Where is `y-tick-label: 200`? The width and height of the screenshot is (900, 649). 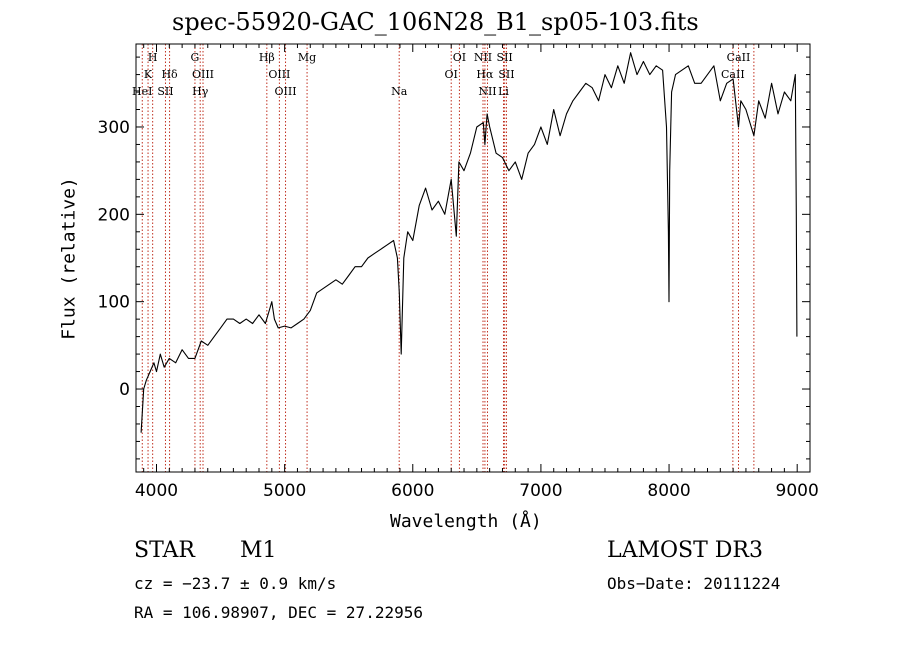 y-tick-label: 200 is located at coordinates (114, 215).